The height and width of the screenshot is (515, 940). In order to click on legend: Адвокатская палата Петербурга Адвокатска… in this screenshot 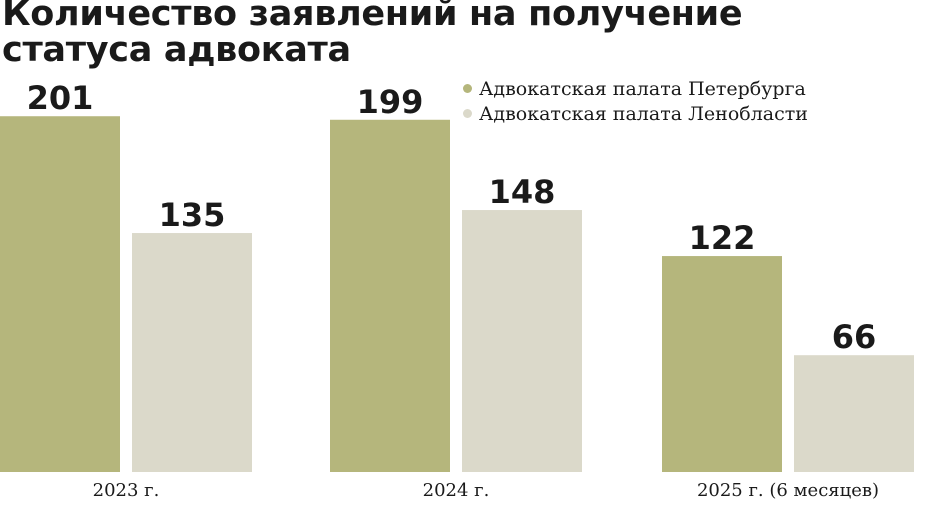, I will do `click(635, 101)`.